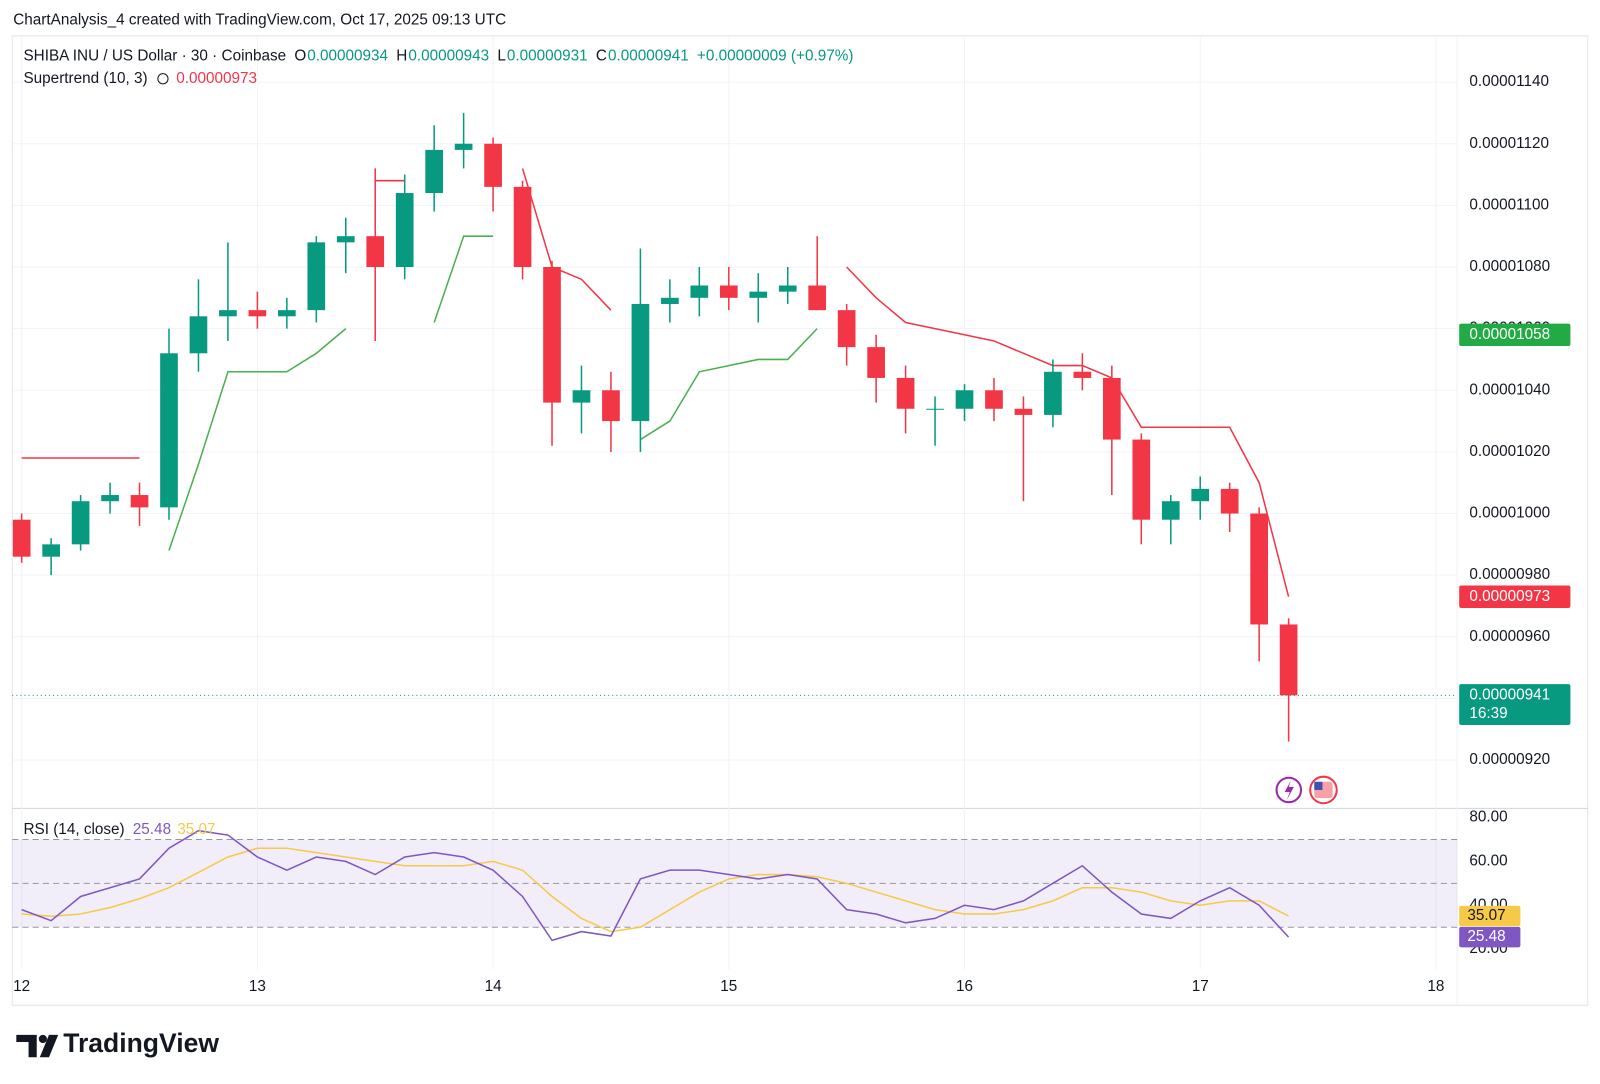  What do you see at coordinates (1488, 860) in the screenshot?
I see `rsi-tick-label: 60.00` at bounding box center [1488, 860].